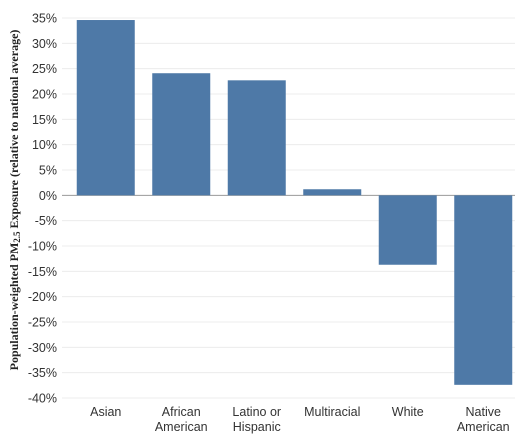 The image size is (530, 442). I want to click on y-axis-title-main: Population-weighted PM, so click(14, 307).